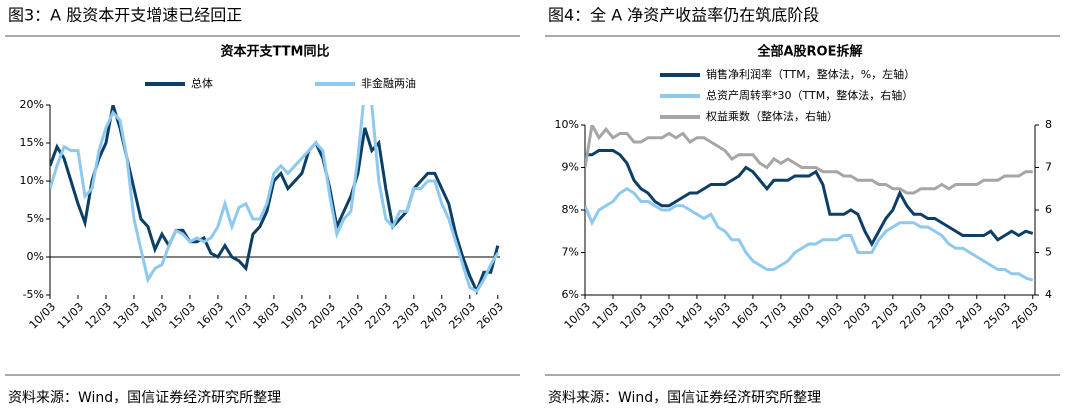  What do you see at coordinates (570, 294) in the screenshot?
I see `y-tick-label: 6%` at bounding box center [570, 294].